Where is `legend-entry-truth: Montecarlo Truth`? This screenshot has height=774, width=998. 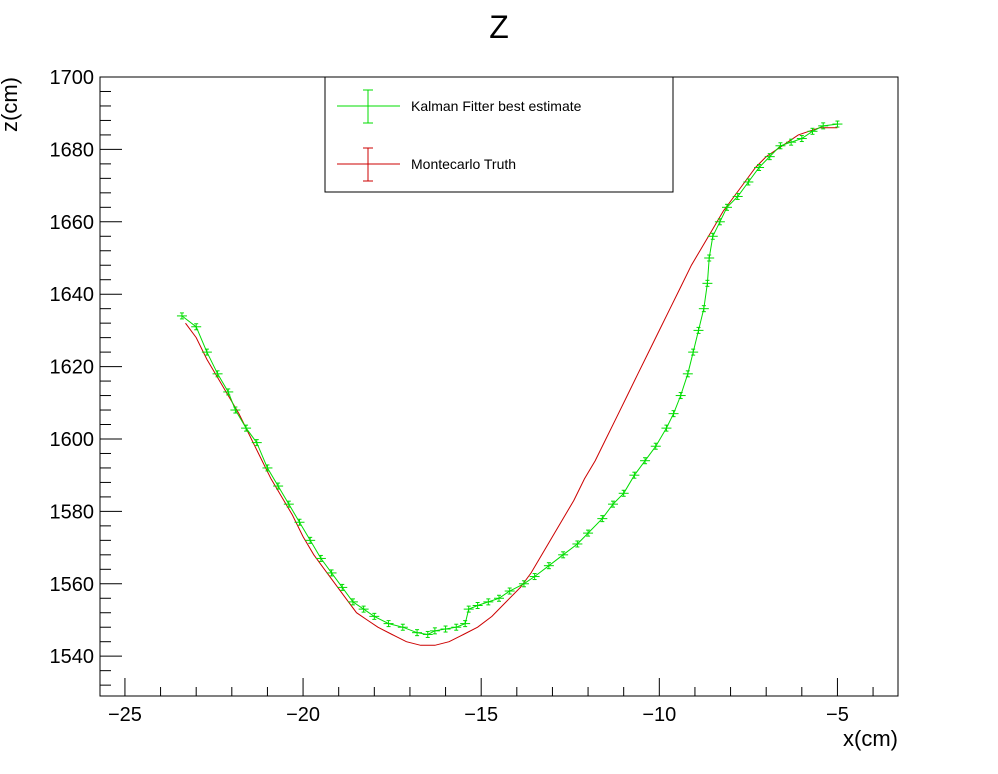 legend-entry-truth: Montecarlo Truth is located at coordinates (426, 164).